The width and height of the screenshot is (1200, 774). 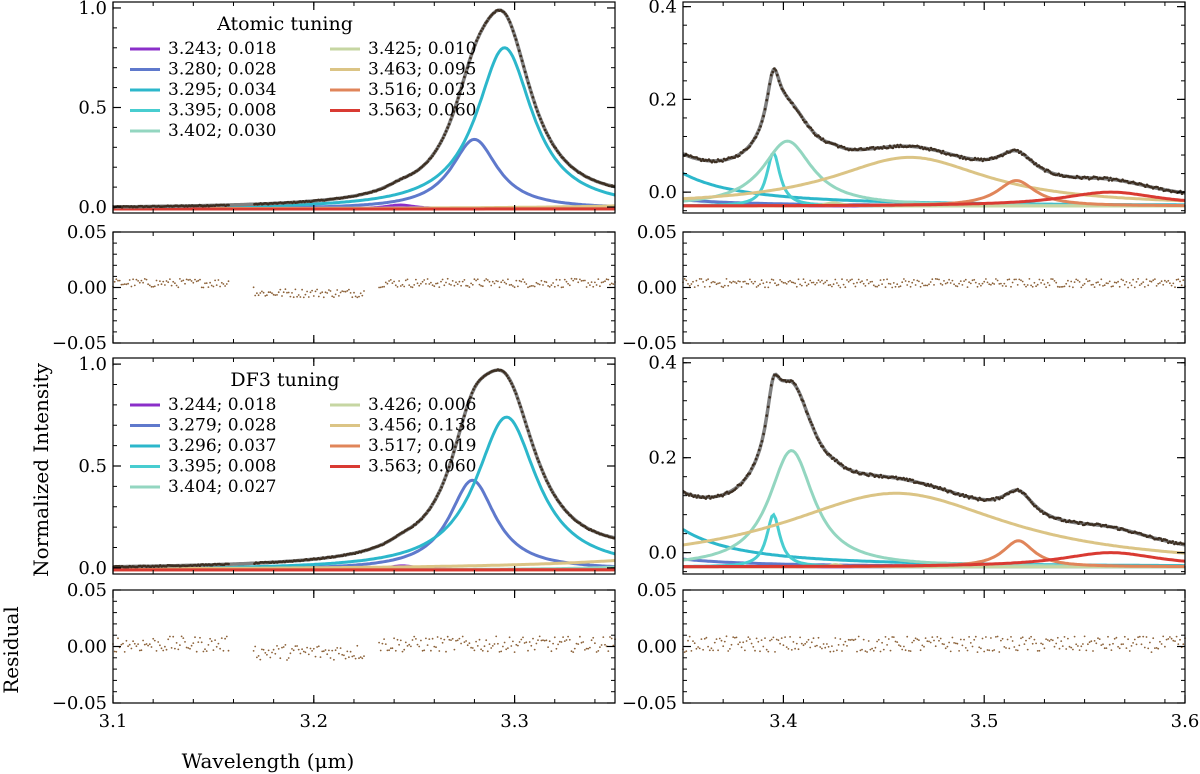 I want to click on ticks: −0.050.000.05, so click(x=333, y=288).